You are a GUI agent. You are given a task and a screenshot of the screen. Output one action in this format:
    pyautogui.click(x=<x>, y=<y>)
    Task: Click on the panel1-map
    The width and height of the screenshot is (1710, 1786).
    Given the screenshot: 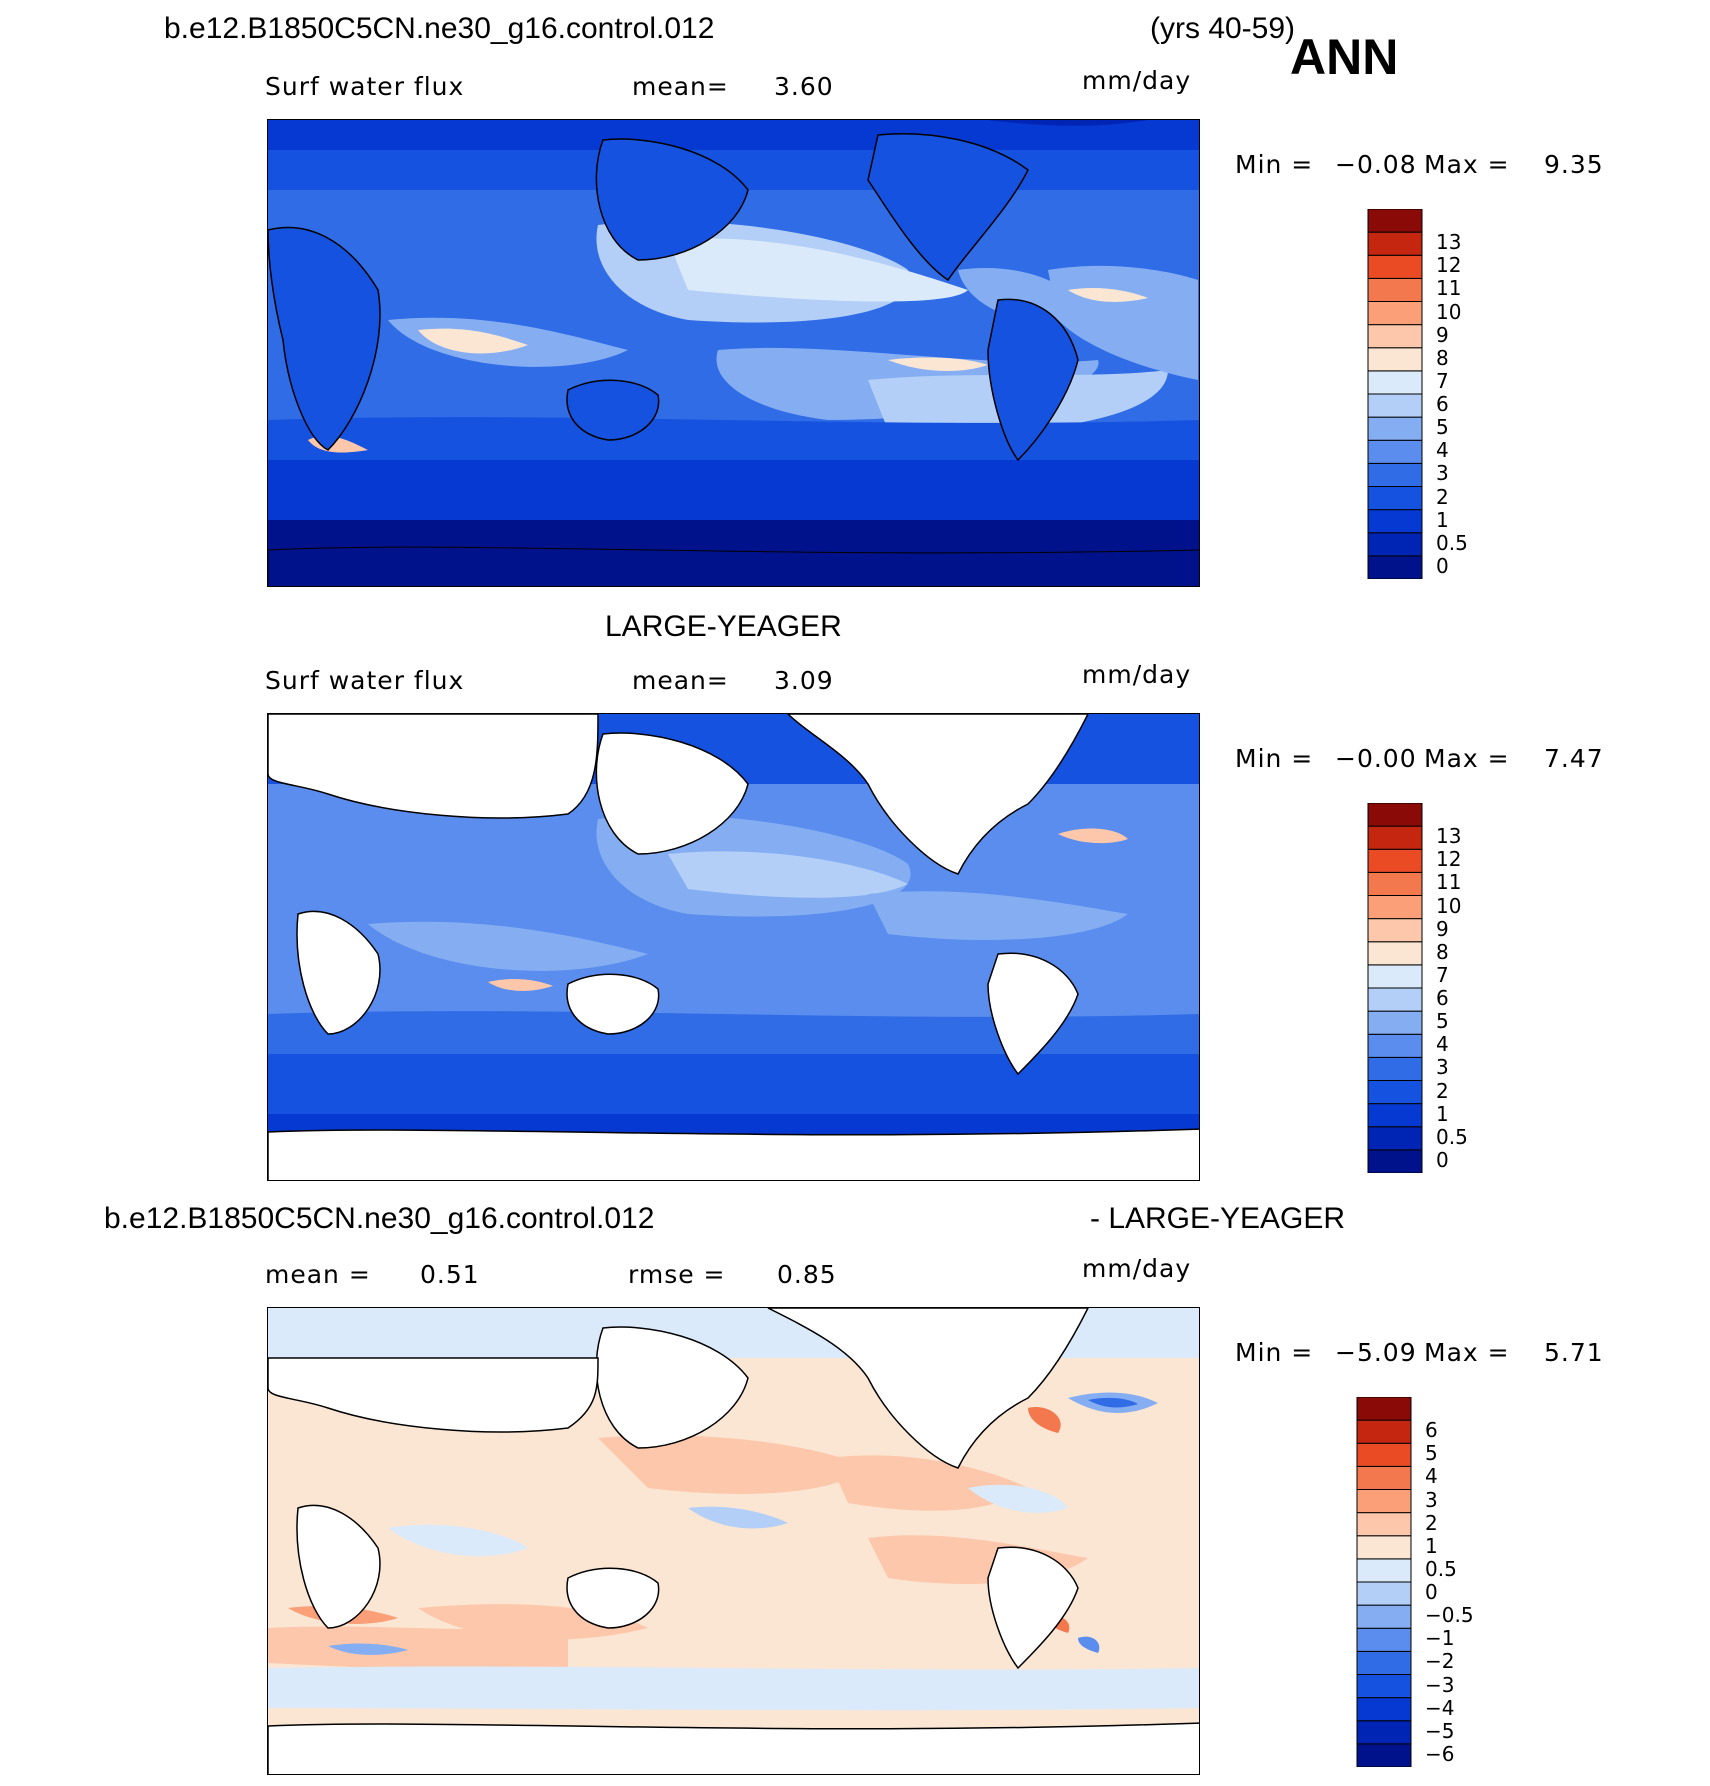 What is the action you would take?
    pyautogui.click(x=733, y=353)
    